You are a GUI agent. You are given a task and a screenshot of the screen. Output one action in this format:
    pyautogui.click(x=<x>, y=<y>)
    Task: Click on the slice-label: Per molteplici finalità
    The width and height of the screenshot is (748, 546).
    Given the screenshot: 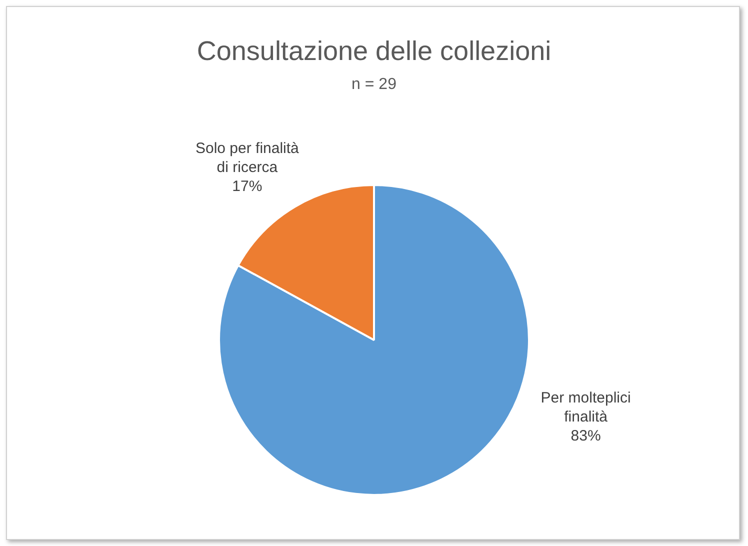 What is the action you would take?
    pyautogui.click(x=585, y=407)
    